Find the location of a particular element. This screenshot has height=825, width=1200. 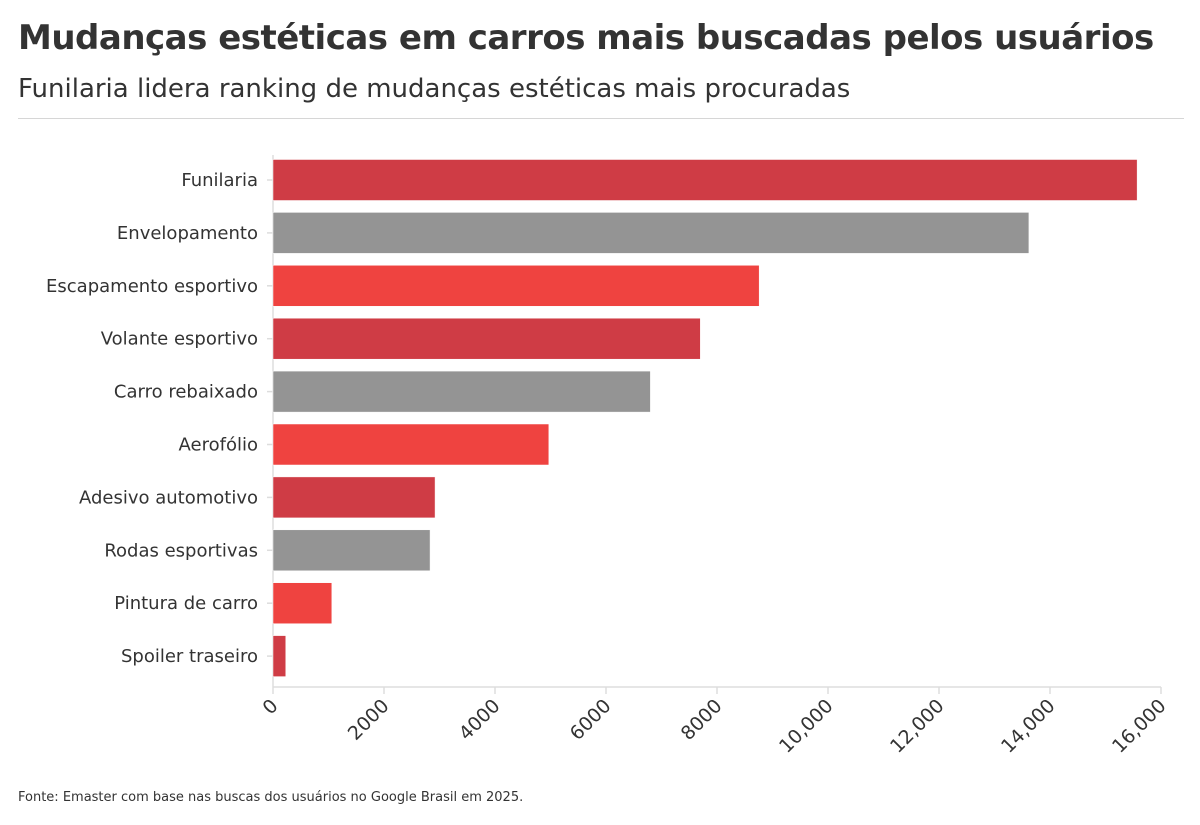

y-tick-label: Pintura de carro is located at coordinates (186, 603).